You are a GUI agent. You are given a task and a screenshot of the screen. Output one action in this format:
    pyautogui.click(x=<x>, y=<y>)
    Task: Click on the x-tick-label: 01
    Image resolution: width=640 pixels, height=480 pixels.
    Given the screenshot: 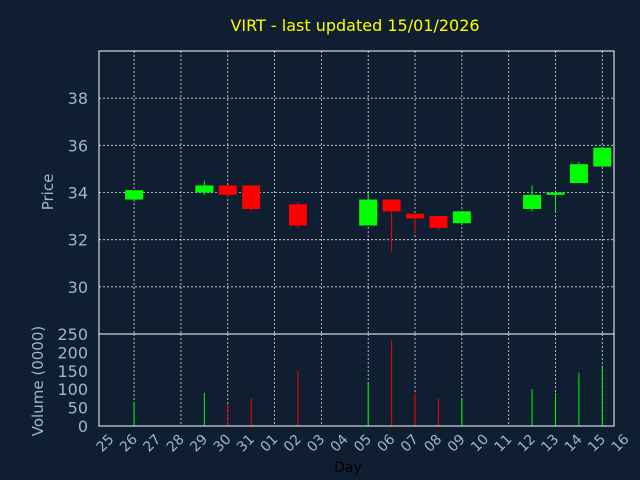 What is the action you would take?
    pyautogui.click(x=269, y=444)
    